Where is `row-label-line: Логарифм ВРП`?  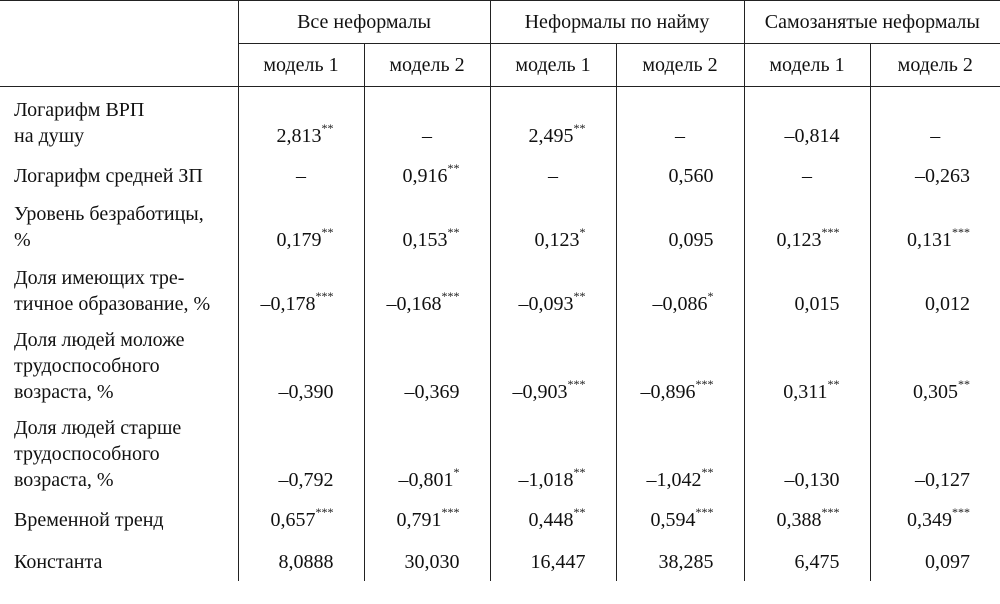
row-label-line: Логарифм ВРП is located at coordinates (79, 110).